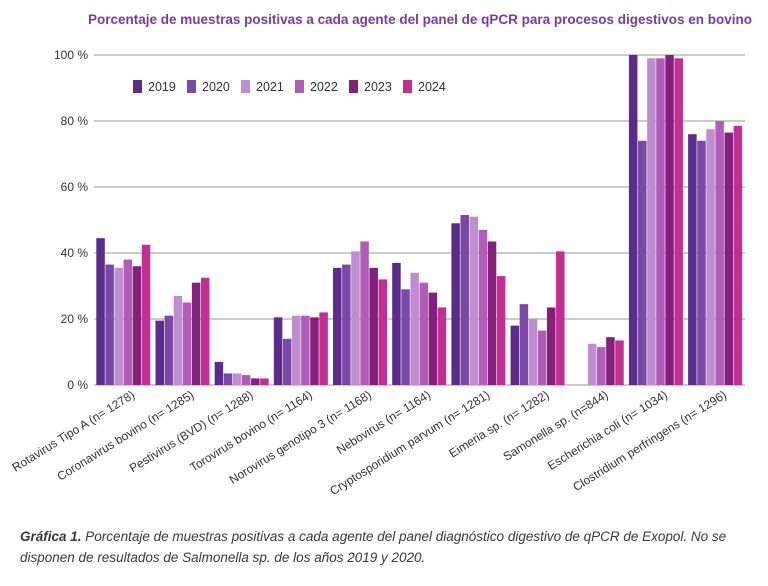 The height and width of the screenshot is (586, 768). Describe the element at coordinates (378, 87) in the screenshot. I see `legend-label: 2023` at that location.